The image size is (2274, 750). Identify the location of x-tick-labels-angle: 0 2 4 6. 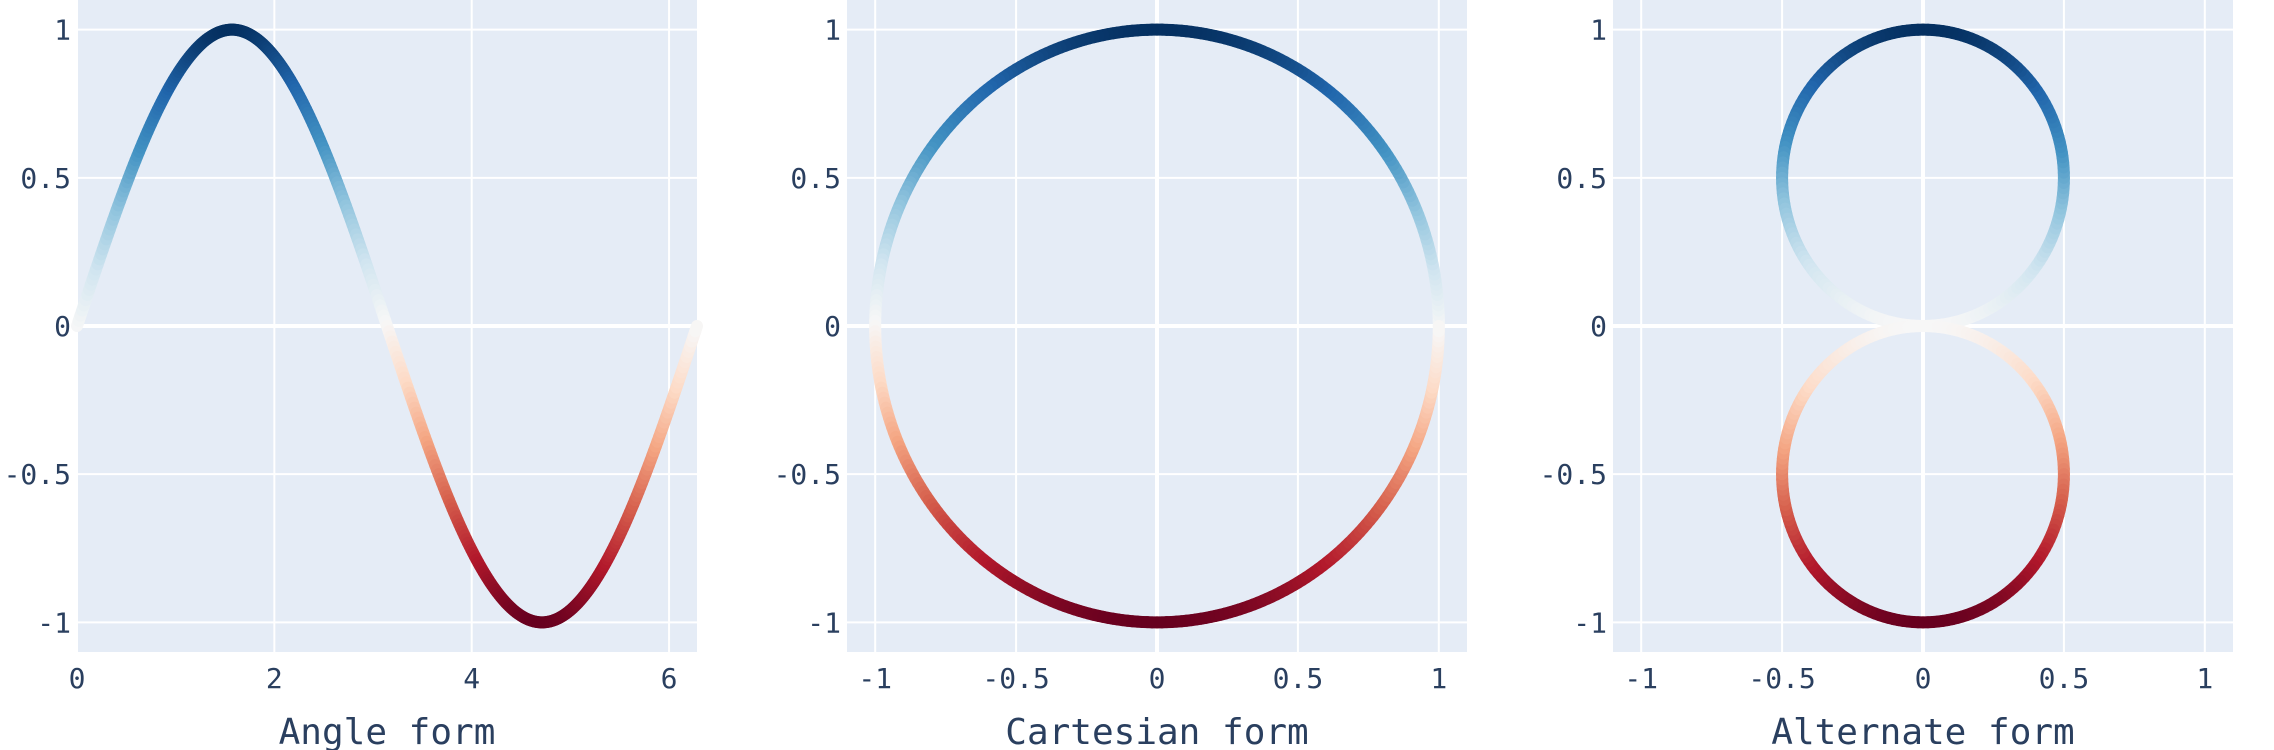
(373, 678).